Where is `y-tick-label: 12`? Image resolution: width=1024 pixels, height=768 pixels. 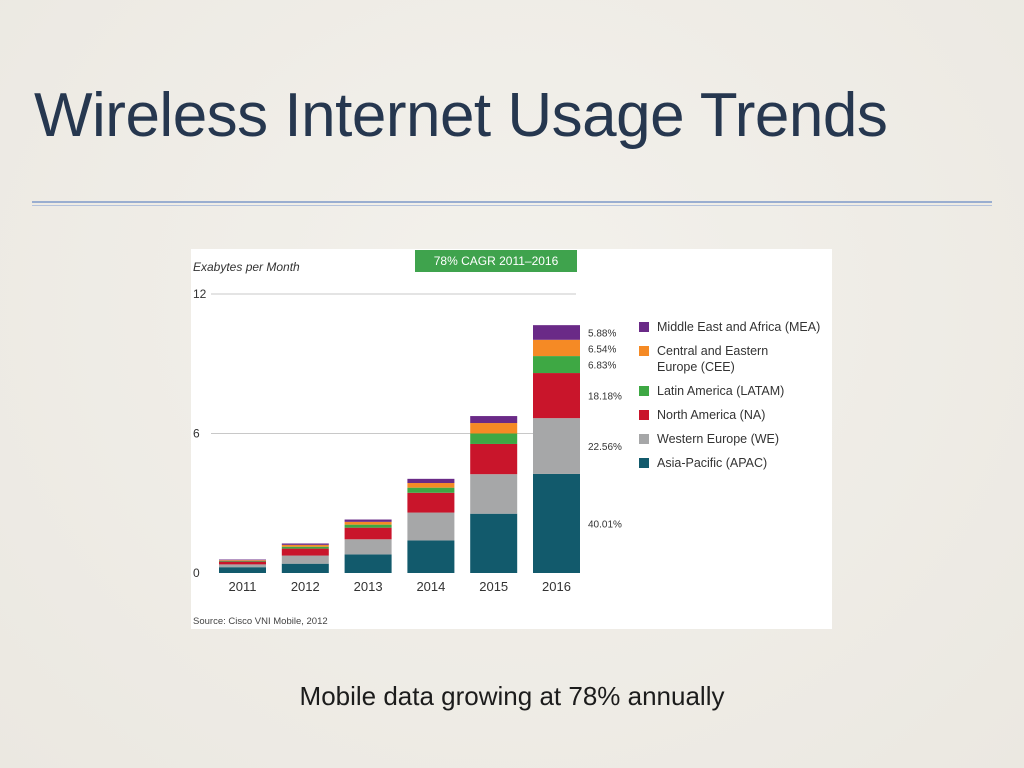 y-tick-label: 12 is located at coordinates (200, 294).